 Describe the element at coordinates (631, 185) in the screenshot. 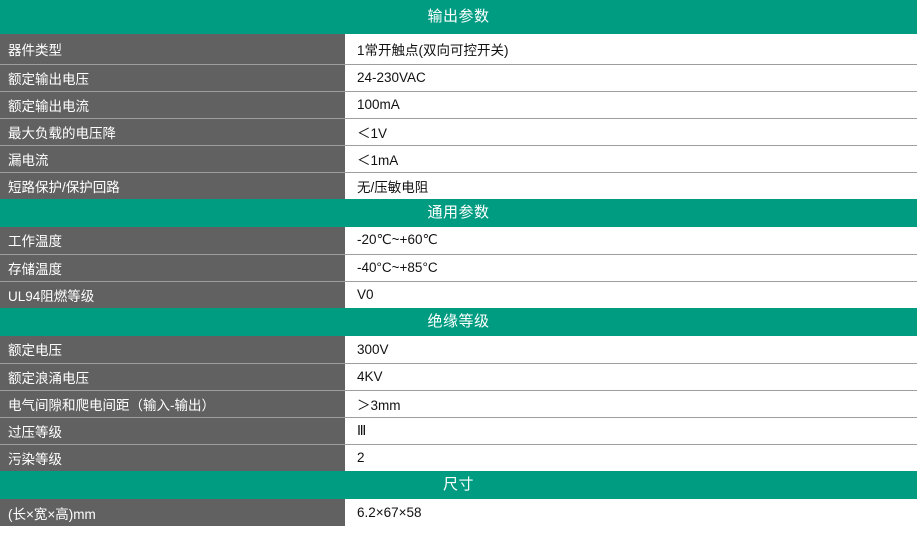

I see `parameter-value: 无/压敏电阻` at that location.